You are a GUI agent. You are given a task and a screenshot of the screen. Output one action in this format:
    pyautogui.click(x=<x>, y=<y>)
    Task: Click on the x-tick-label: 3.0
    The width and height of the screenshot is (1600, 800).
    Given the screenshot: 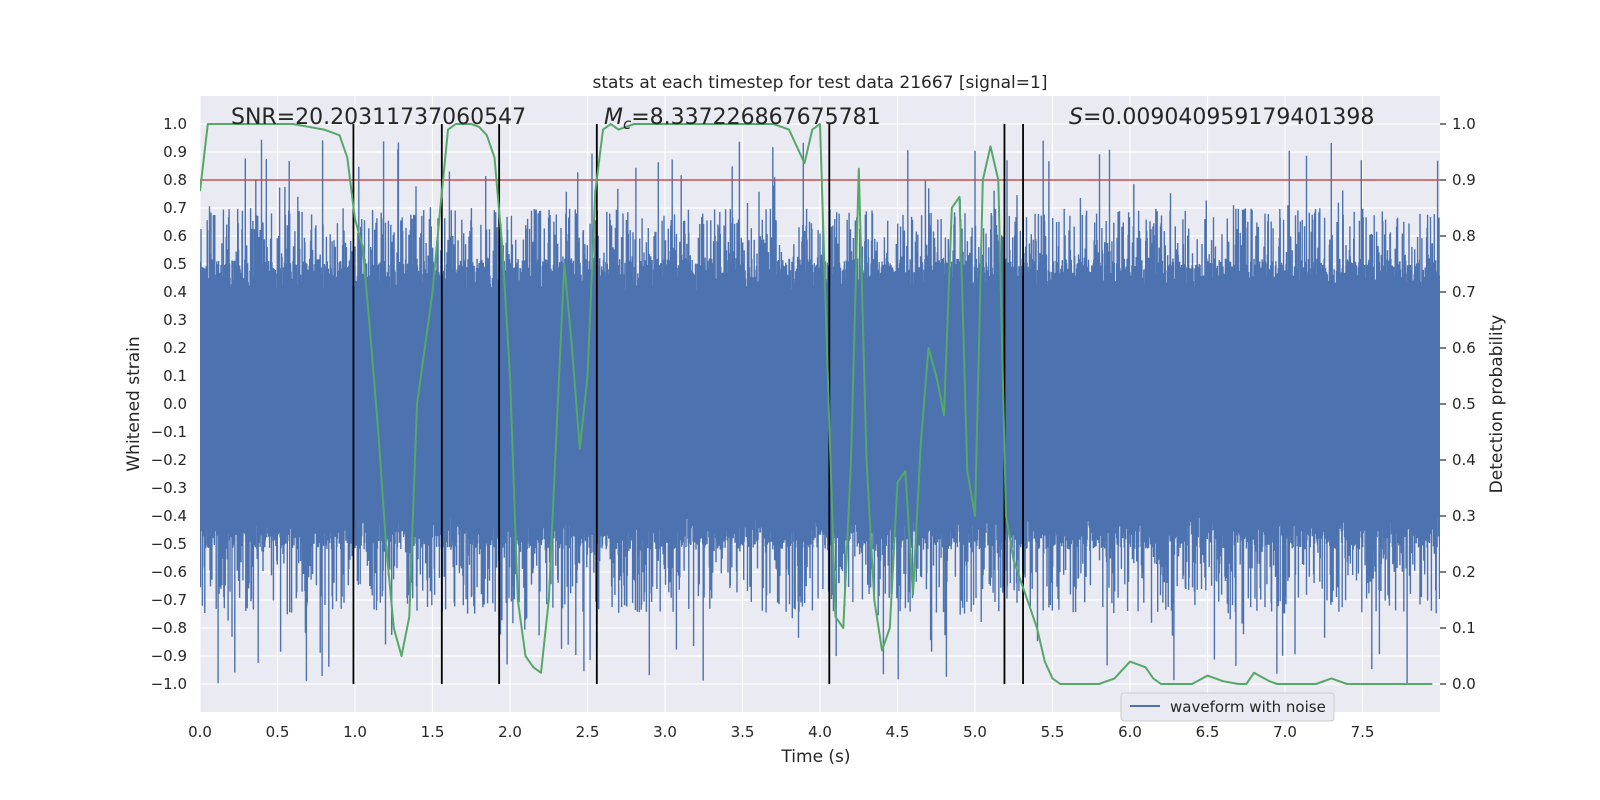 What is the action you would take?
    pyautogui.click(x=665, y=732)
    